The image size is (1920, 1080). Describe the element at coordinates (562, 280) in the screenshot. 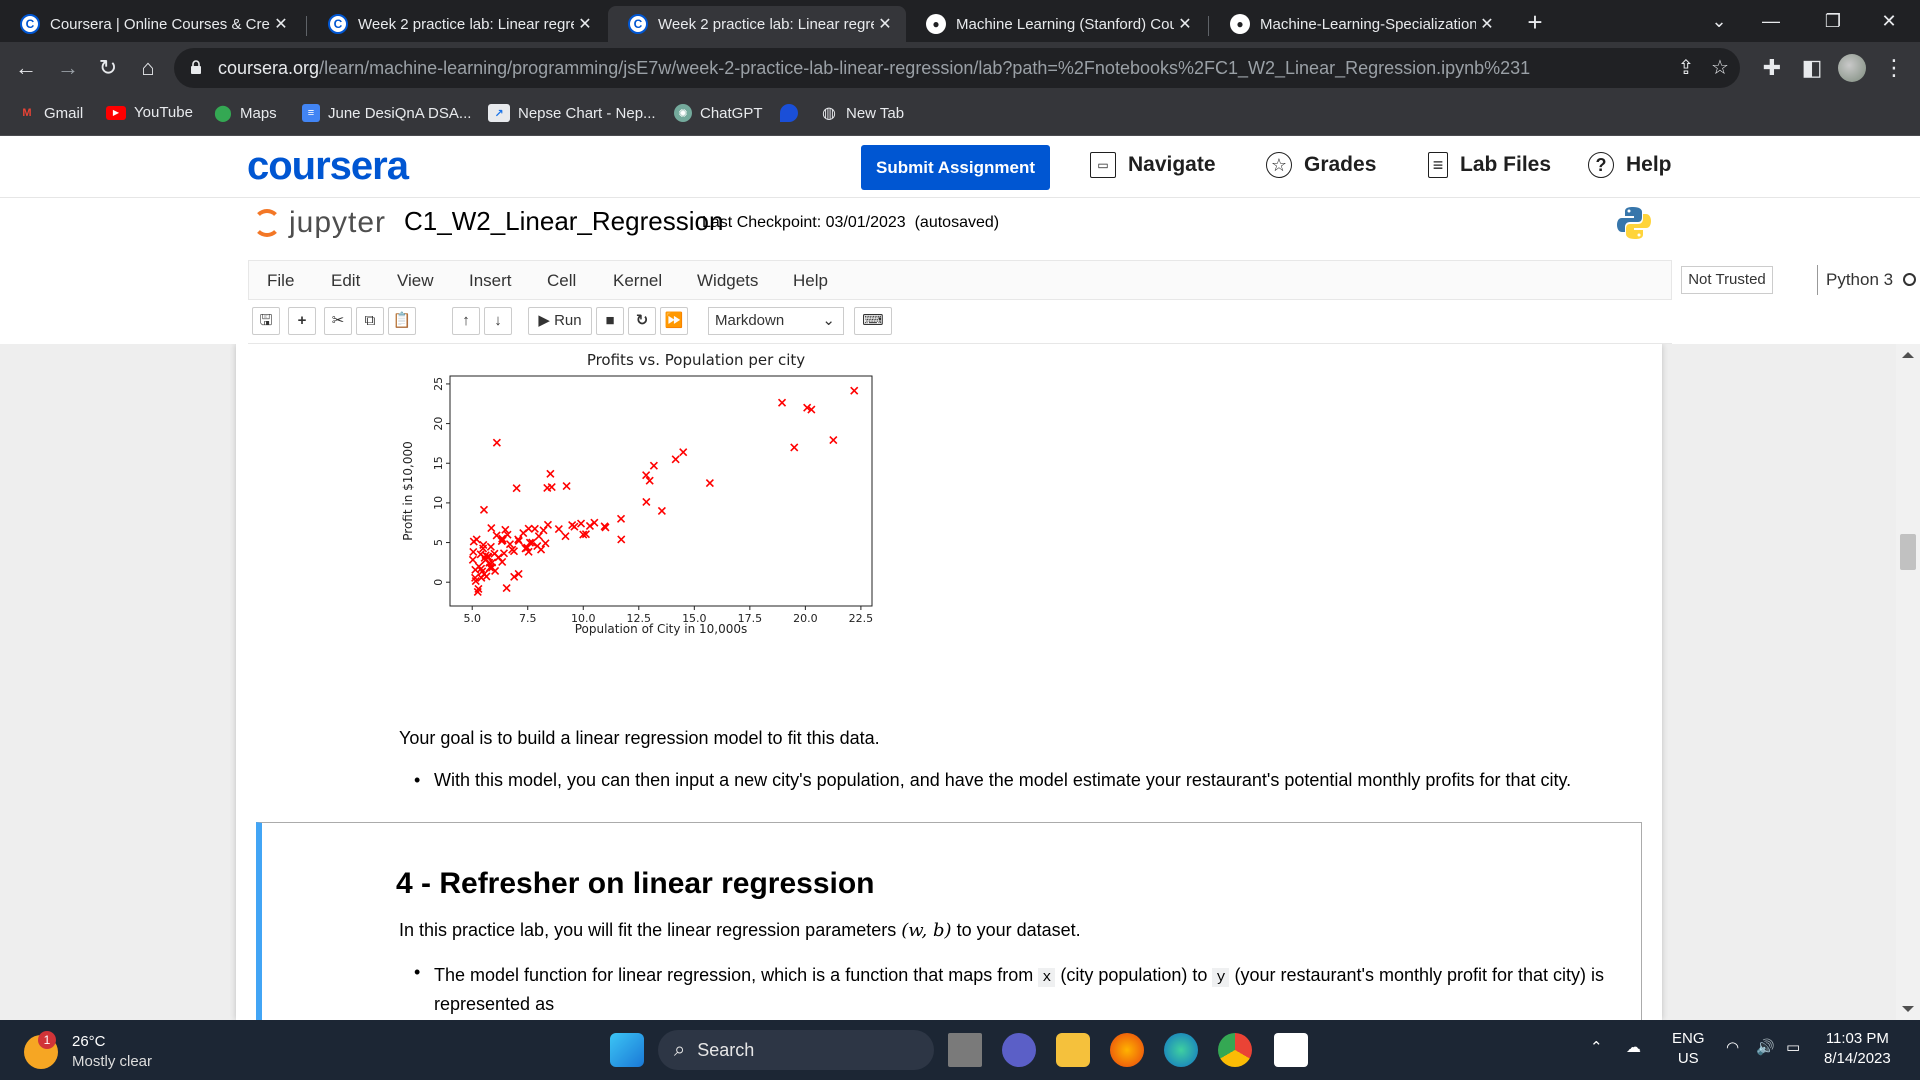

I see `menu-cell: Cell` at that location.